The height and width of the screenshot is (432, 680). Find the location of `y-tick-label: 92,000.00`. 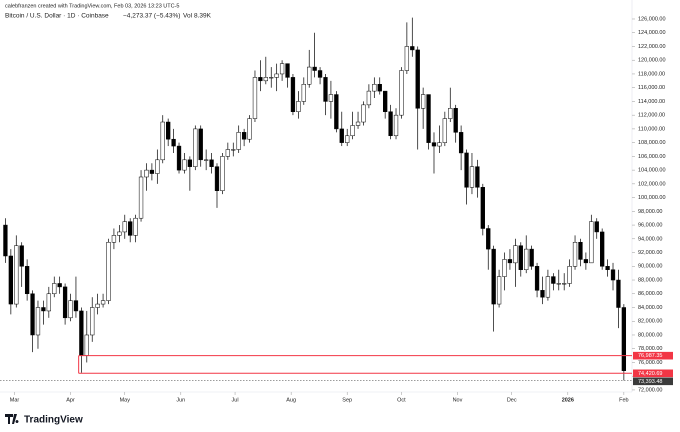

y-tick-label: 92,000.00 is located at coordinates (650, 253).